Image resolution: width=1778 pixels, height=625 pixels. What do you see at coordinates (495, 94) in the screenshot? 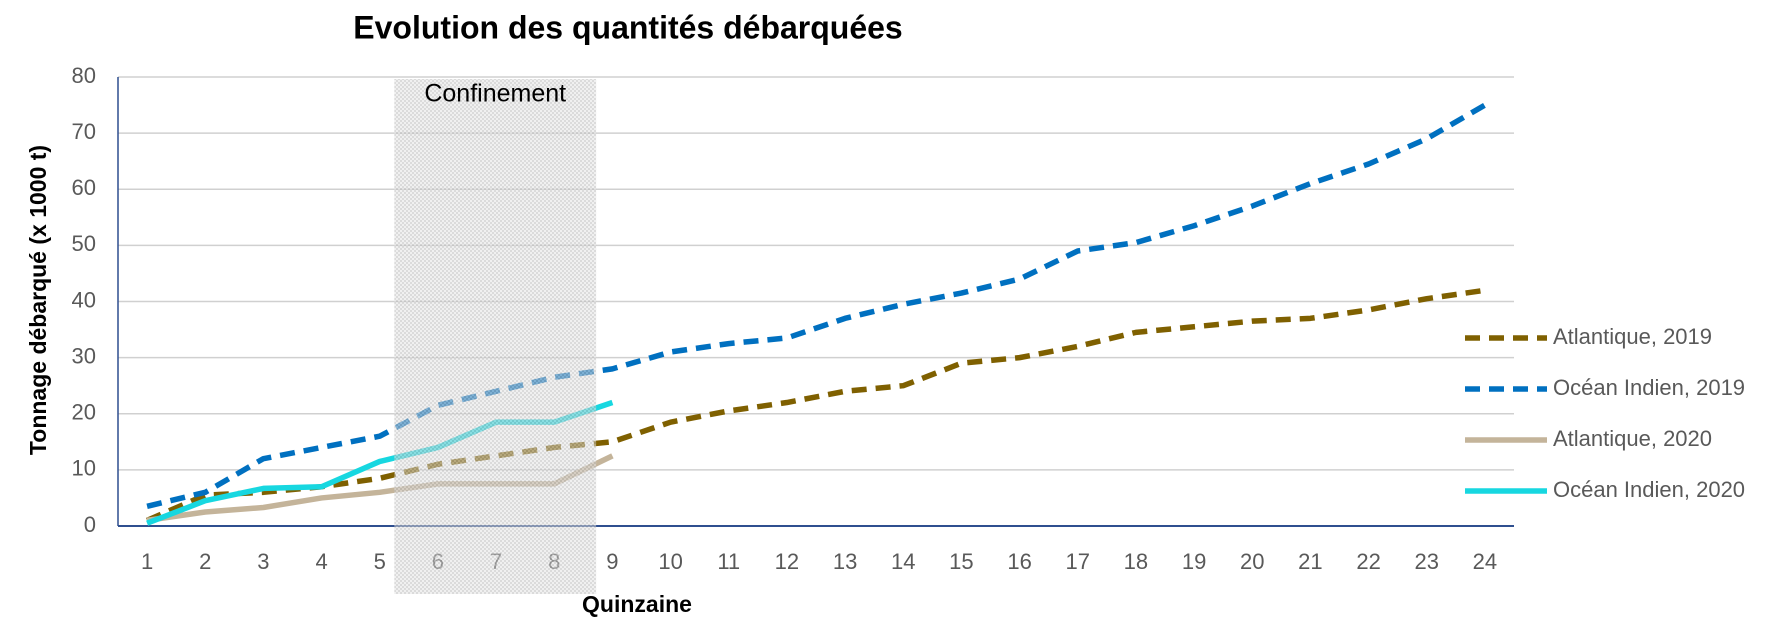
I see `annotation-label: Confinement` at bounding box center [495, 94].